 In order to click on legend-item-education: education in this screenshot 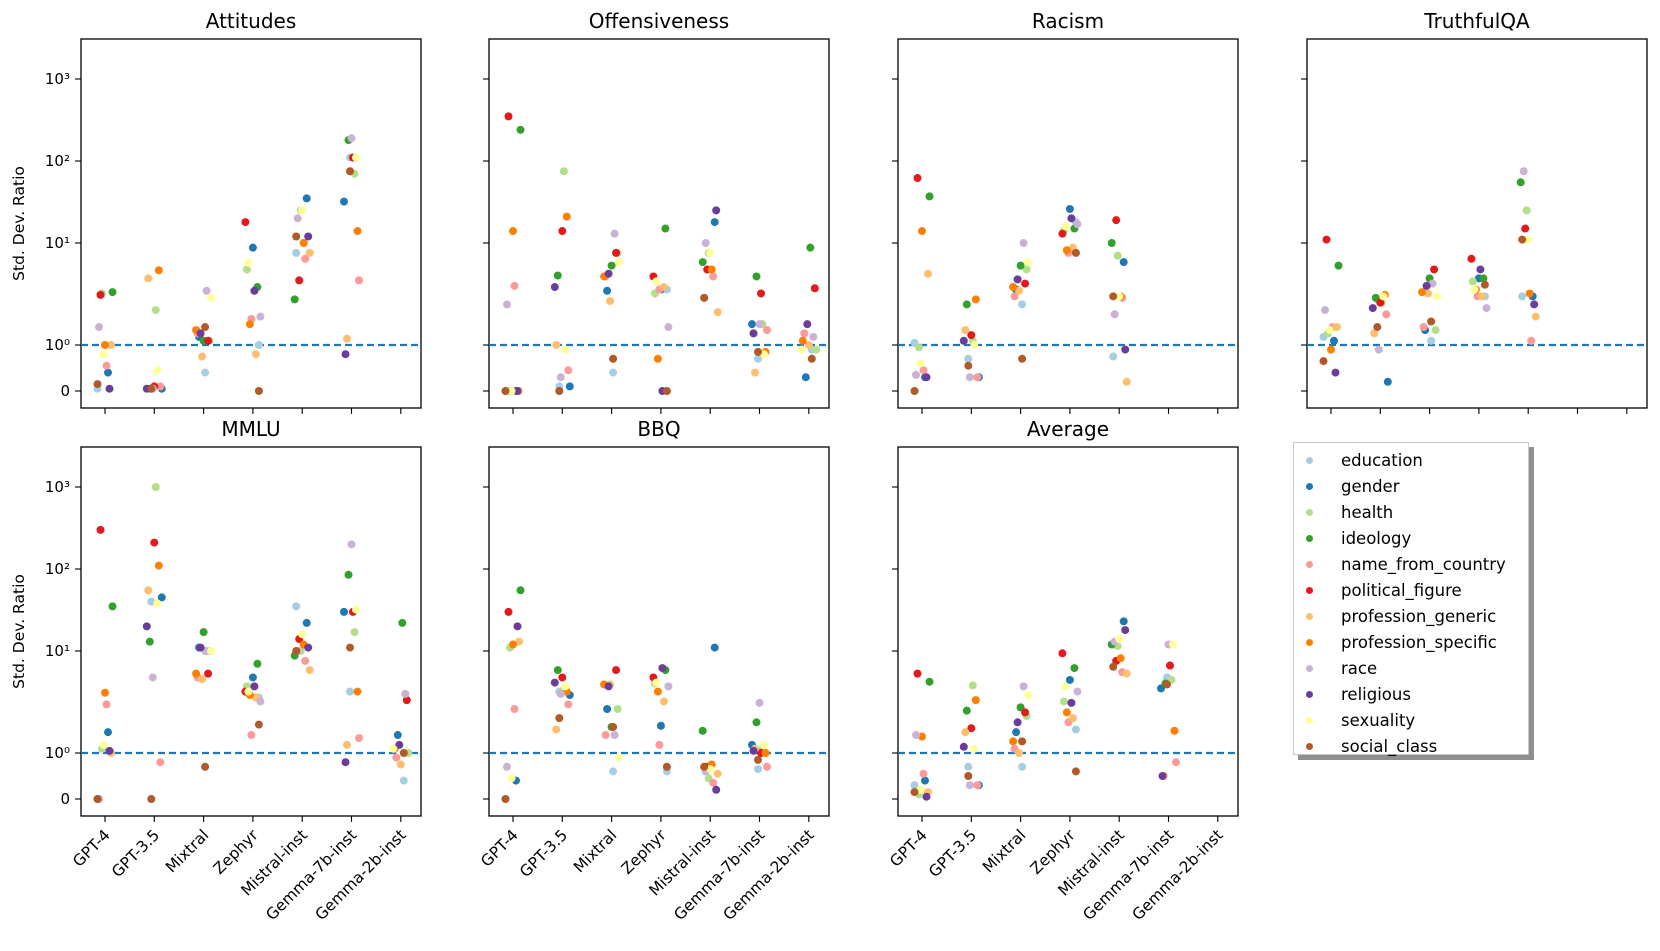, I will do `click(1417, 460)`.